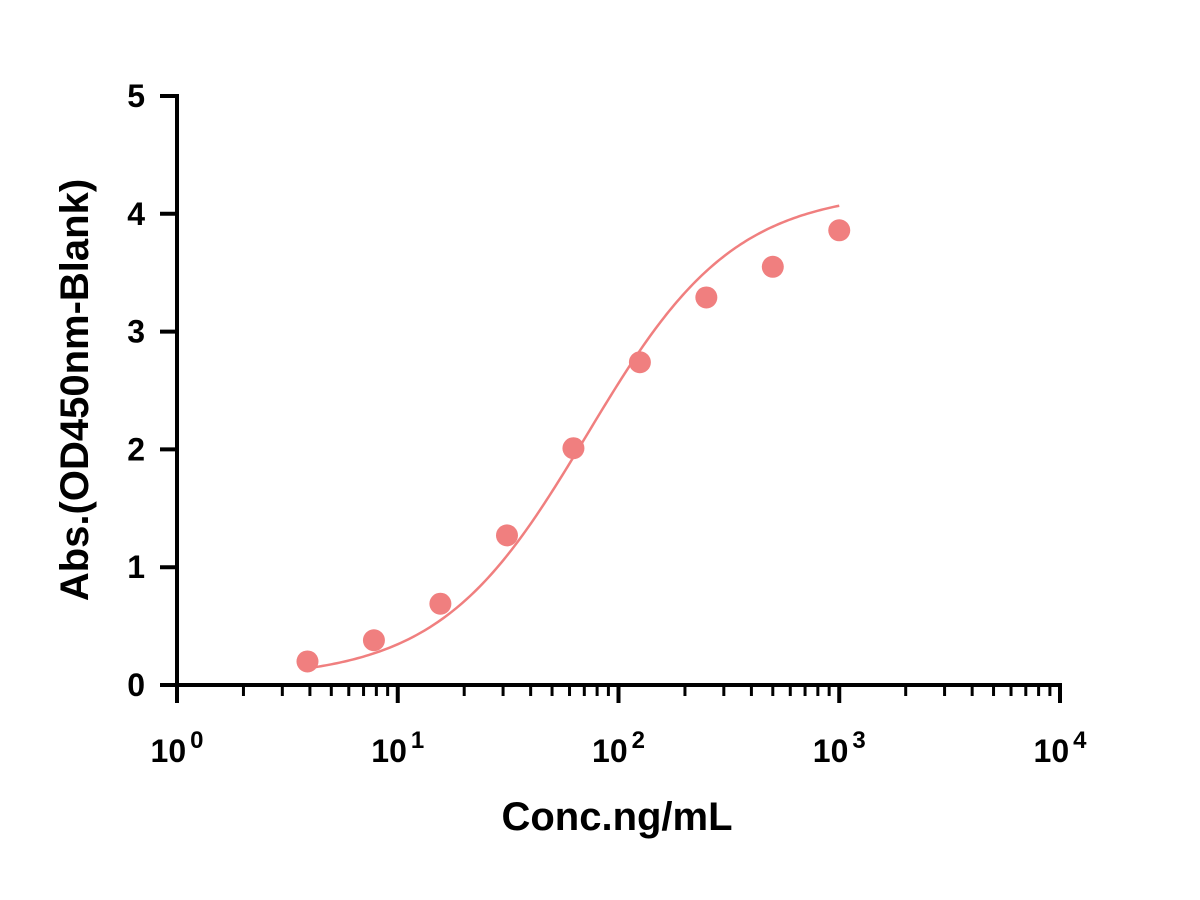 The height and width of the screenshot is (900, 1200). I want to click on y-tick-label-1: 1, so click(136, 567).